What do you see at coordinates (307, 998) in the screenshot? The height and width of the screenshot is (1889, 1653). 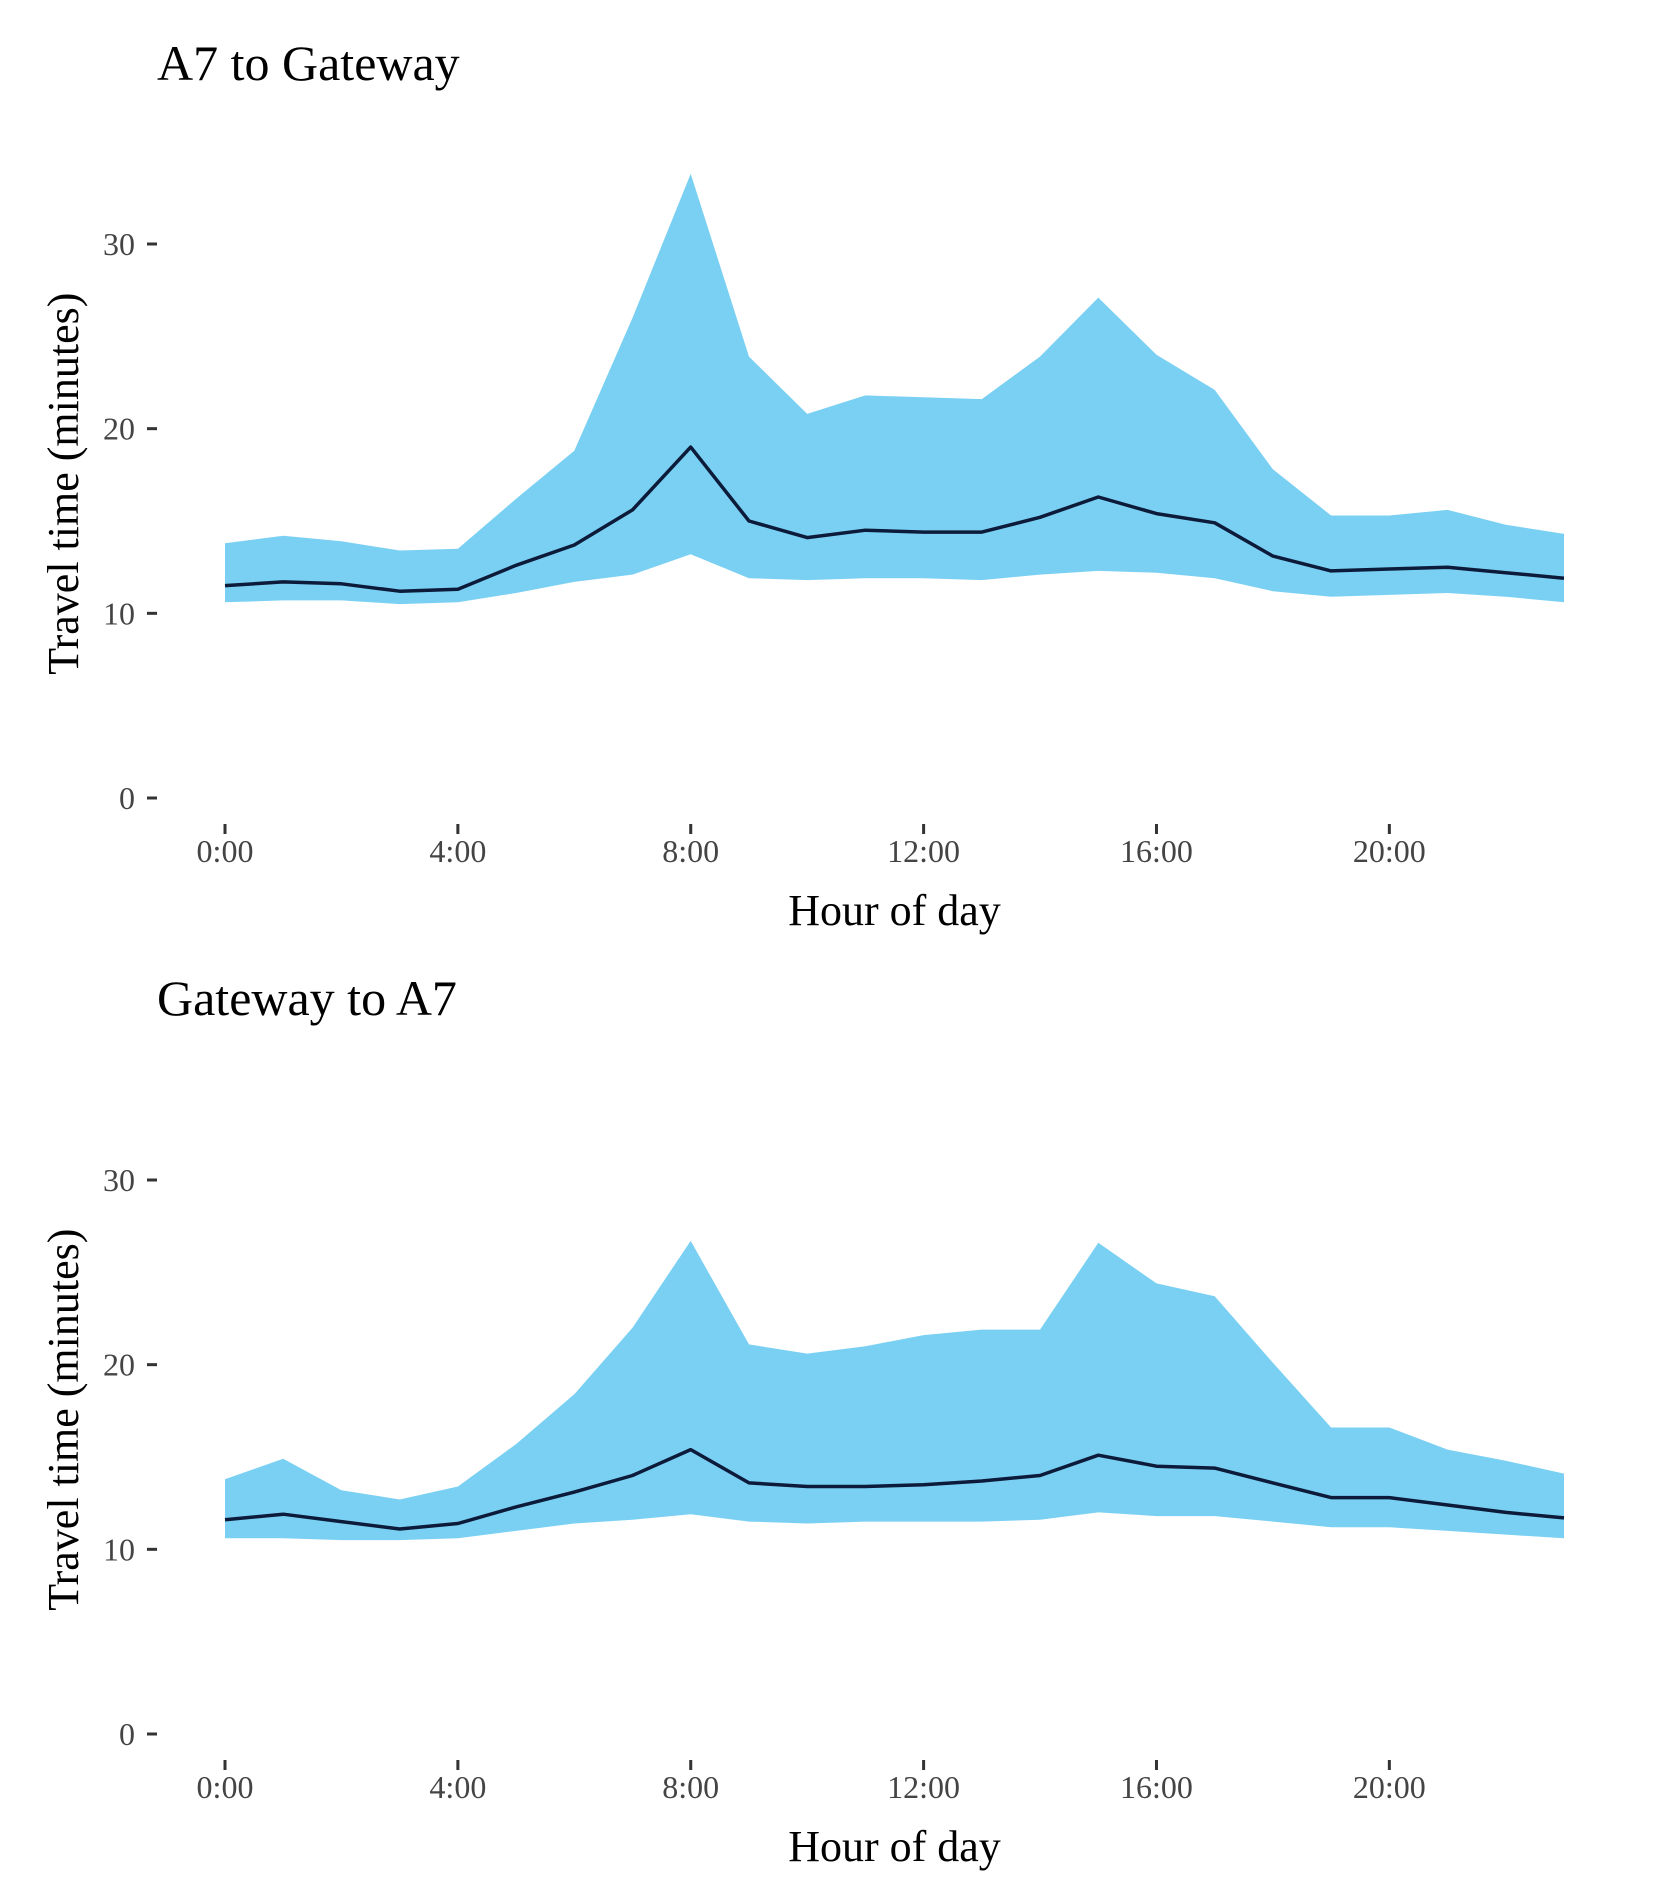 I see `chart-title: Gateway to A7` at bounding box center [307, 998].